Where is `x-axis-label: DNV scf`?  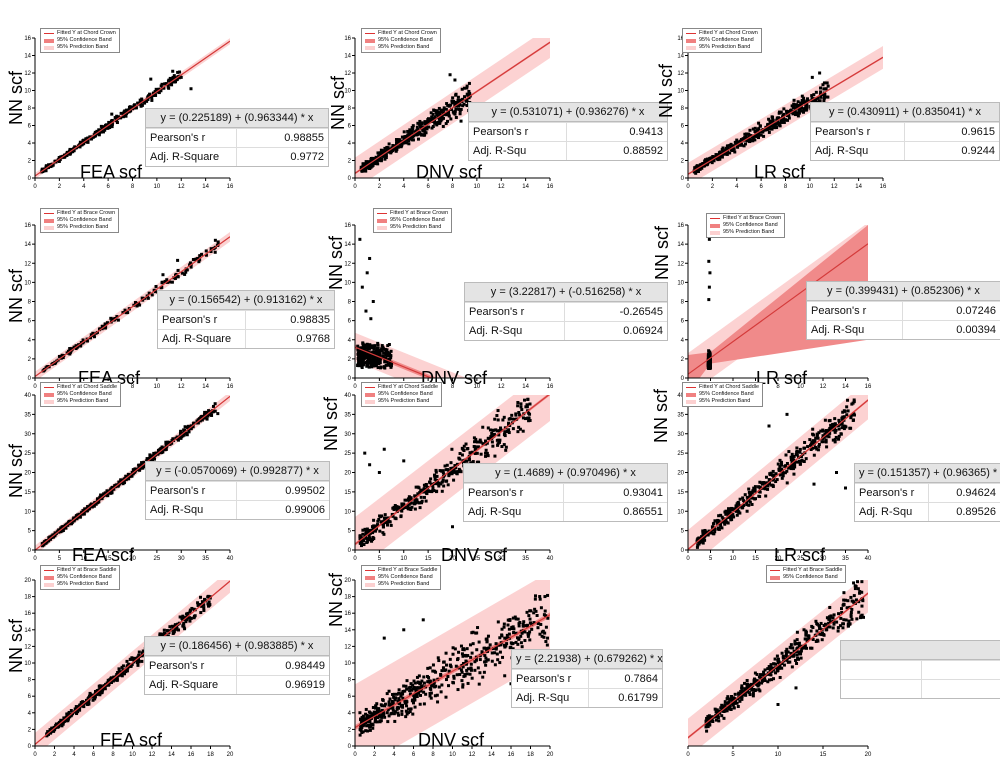
x-axis-label: DNV scf is located at coordinates (451, 740).